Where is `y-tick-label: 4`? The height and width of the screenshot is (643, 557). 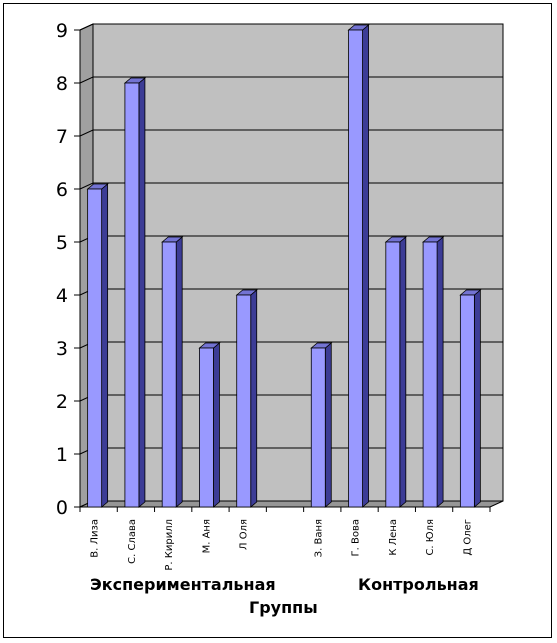
y-tick-label: 4 is located at coordinates (62, 296).